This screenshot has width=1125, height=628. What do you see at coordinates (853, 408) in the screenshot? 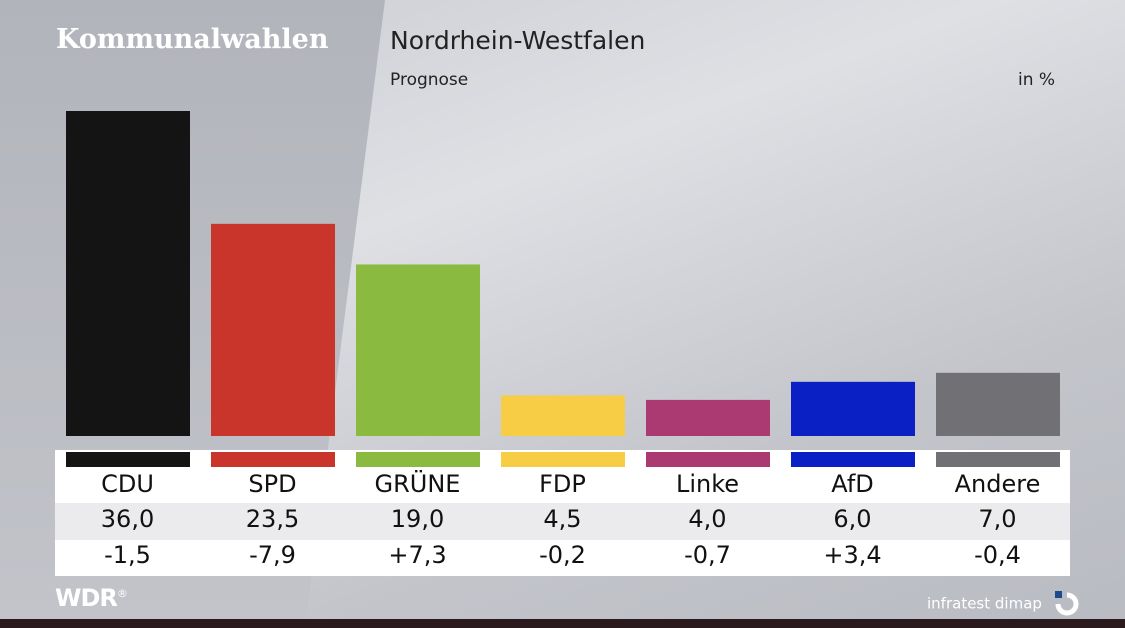
I see `bar-afd` at bounding box center [853, 408].